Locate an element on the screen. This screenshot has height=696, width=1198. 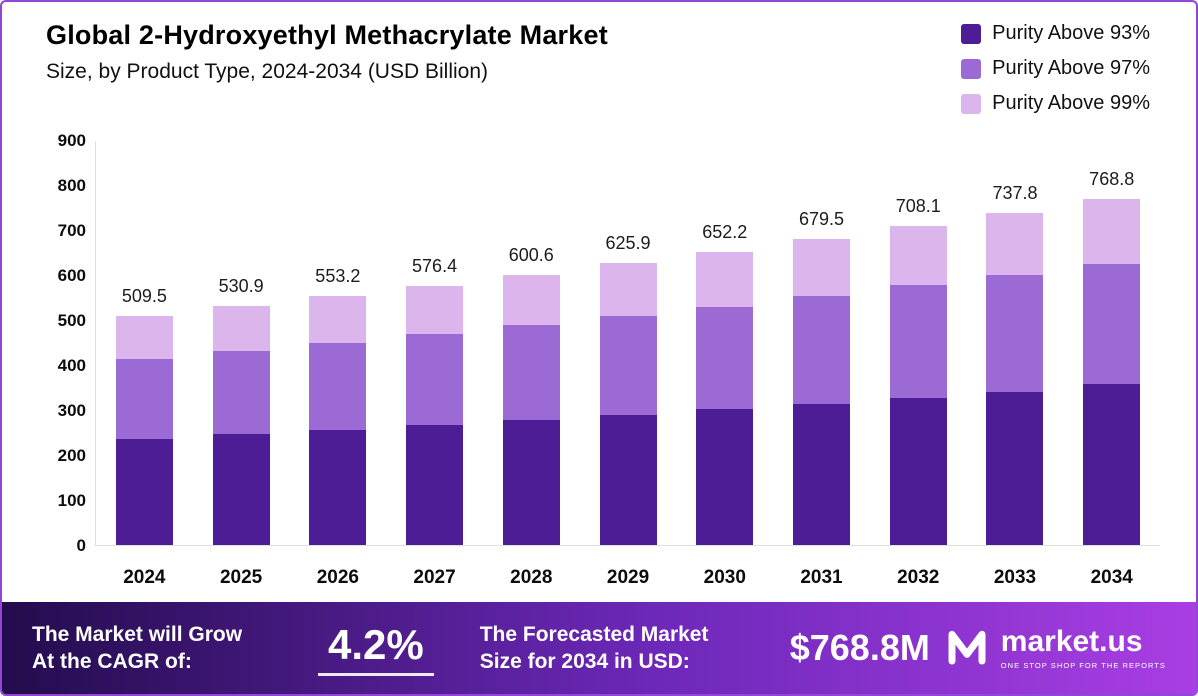
cagr-label-line1: The Market will Grow is located at coordinates (137, 634).